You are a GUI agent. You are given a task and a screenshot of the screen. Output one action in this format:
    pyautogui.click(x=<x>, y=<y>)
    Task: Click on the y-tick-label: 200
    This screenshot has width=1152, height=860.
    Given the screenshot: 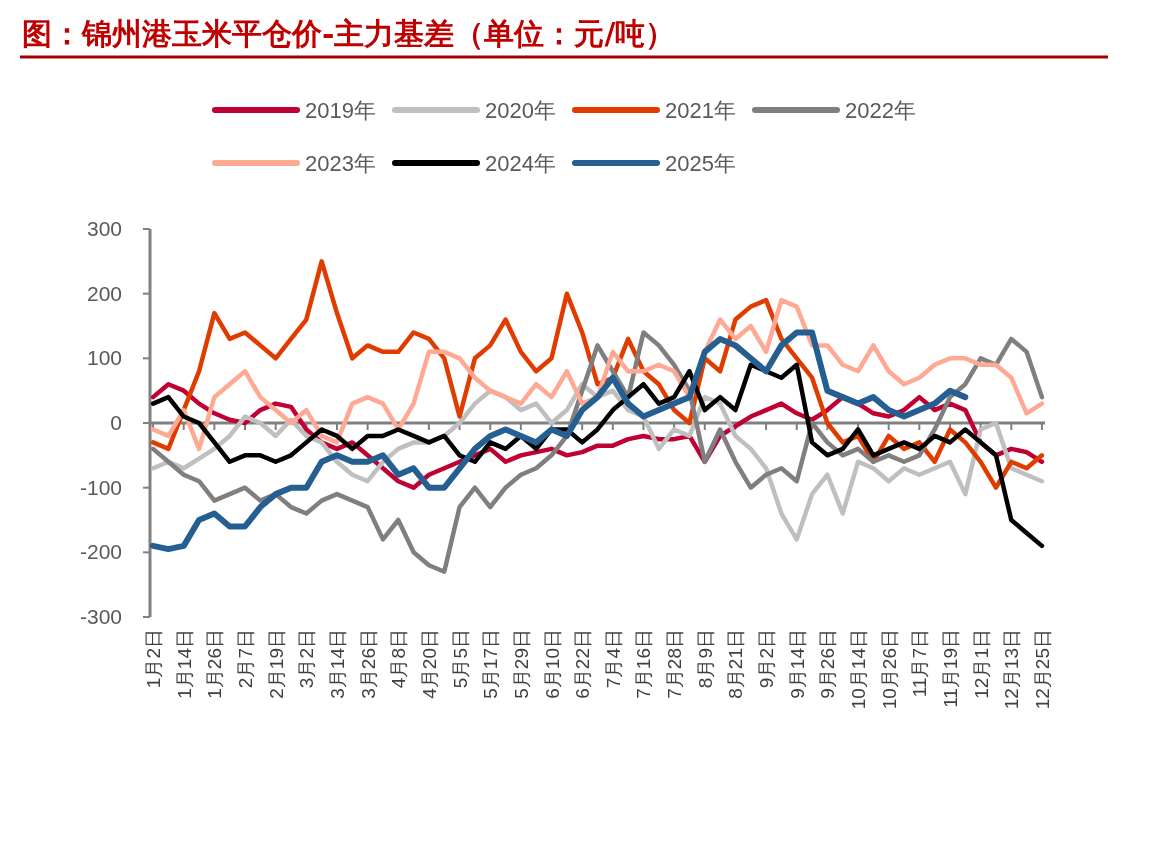 What is the action you would take?
    pyautogui.click(x=104, y=293)
    